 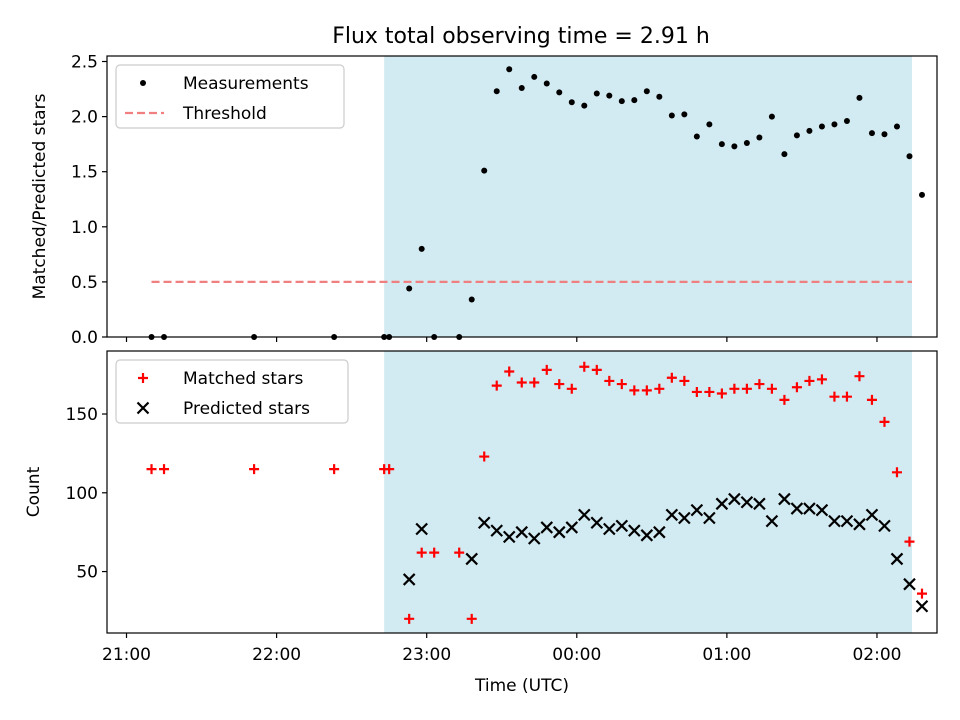 I want to click on y-tick-label: 1.0, so click(x=84, y=228).